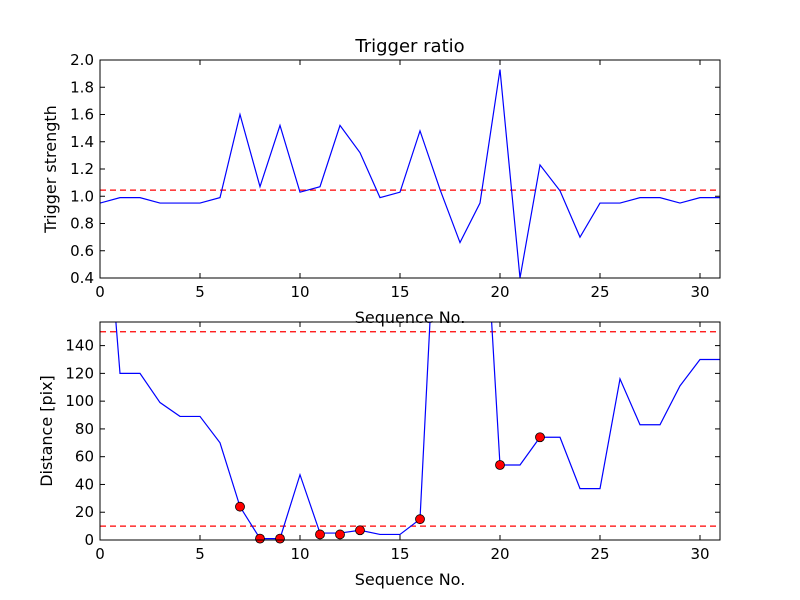  Describe the element at coordinates (599, 292) in the screenshot. I see `top-x-tick-label: 25` at that location.